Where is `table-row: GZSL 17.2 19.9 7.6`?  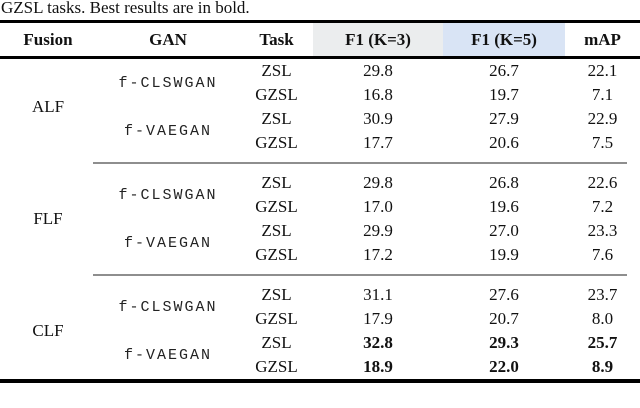
table-row: GZSL 17.2 19.9 7.6 is located at coordinates (440, 255).